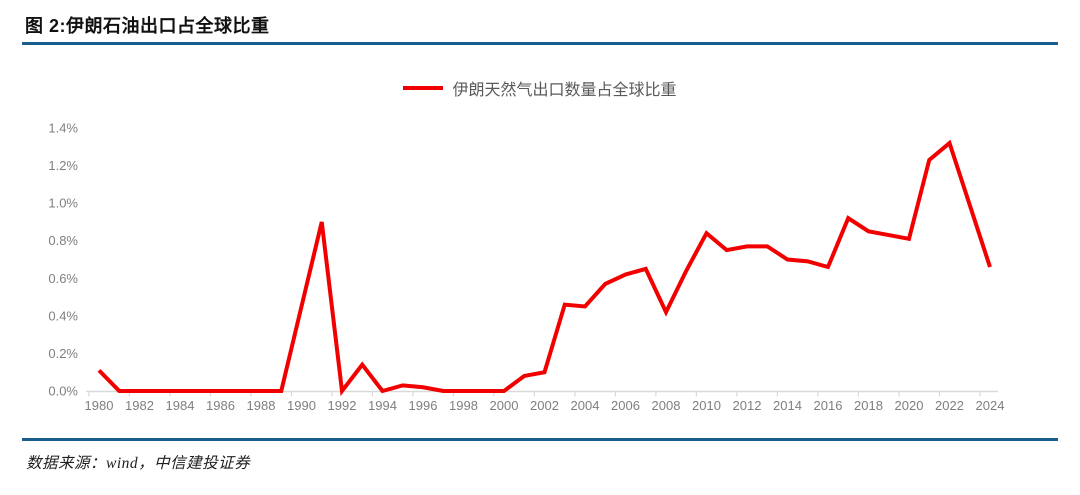  What do you see at coordinates (828, 405) in the screenshot?
I see `x-tick-label: 2016` at bounding box center [828, 405].